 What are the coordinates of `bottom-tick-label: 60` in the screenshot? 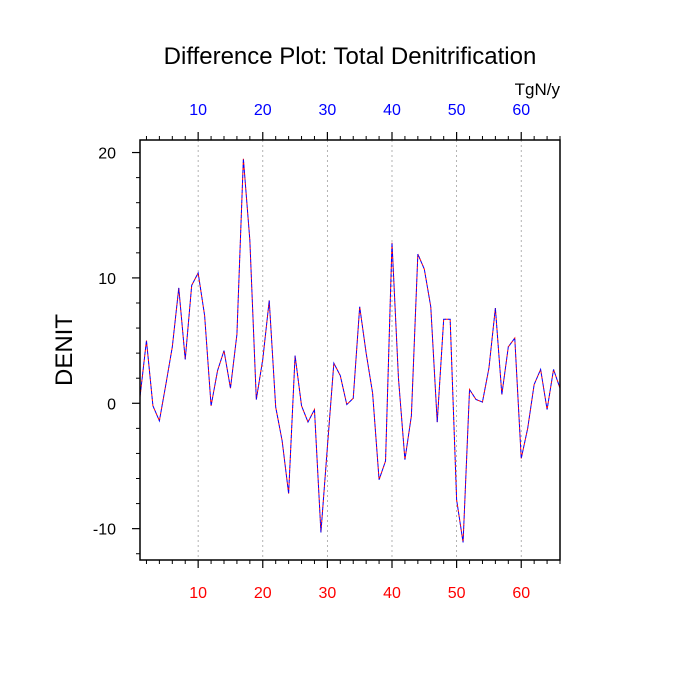 It's located at (521, 593).